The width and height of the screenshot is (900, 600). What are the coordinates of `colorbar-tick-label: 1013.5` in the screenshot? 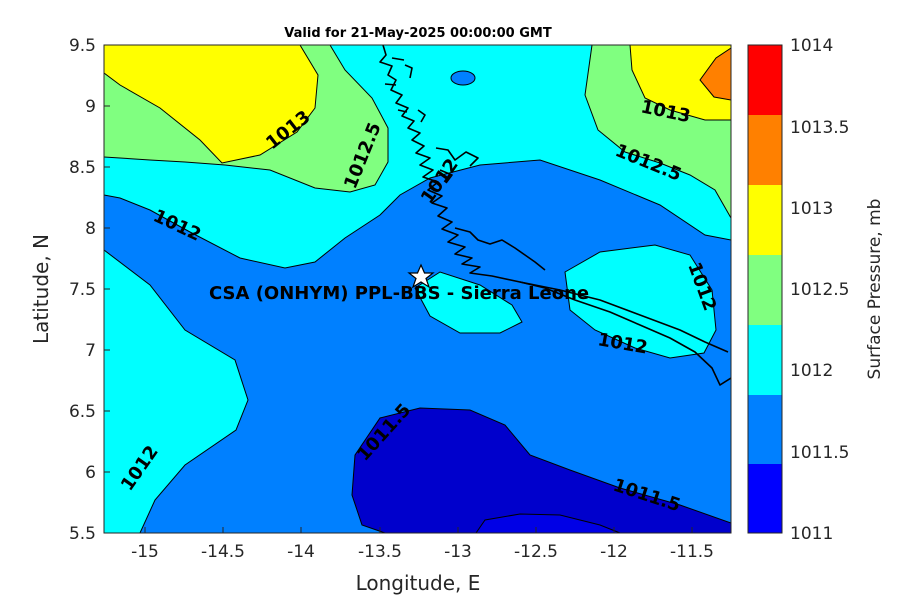 It's located at (819, 128).